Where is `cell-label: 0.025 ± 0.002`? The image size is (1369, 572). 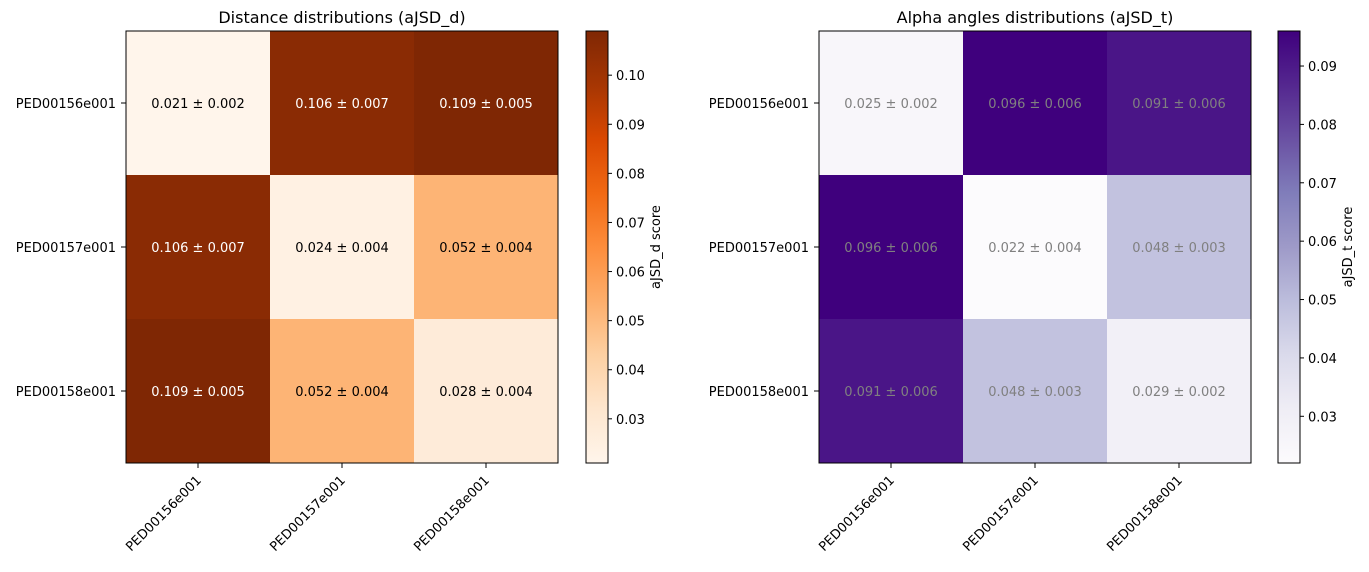
cell-label: 0.025 ± 0.002 is located at coordinates (891, 104).